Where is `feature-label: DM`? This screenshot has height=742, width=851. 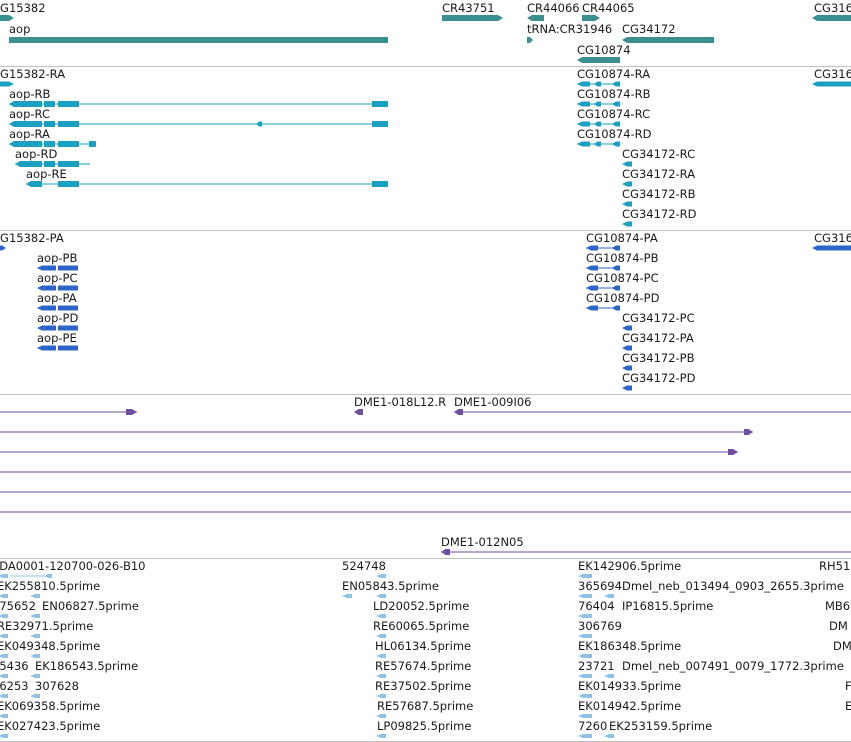
feature-label: DM is located at coordinates (838, 626).